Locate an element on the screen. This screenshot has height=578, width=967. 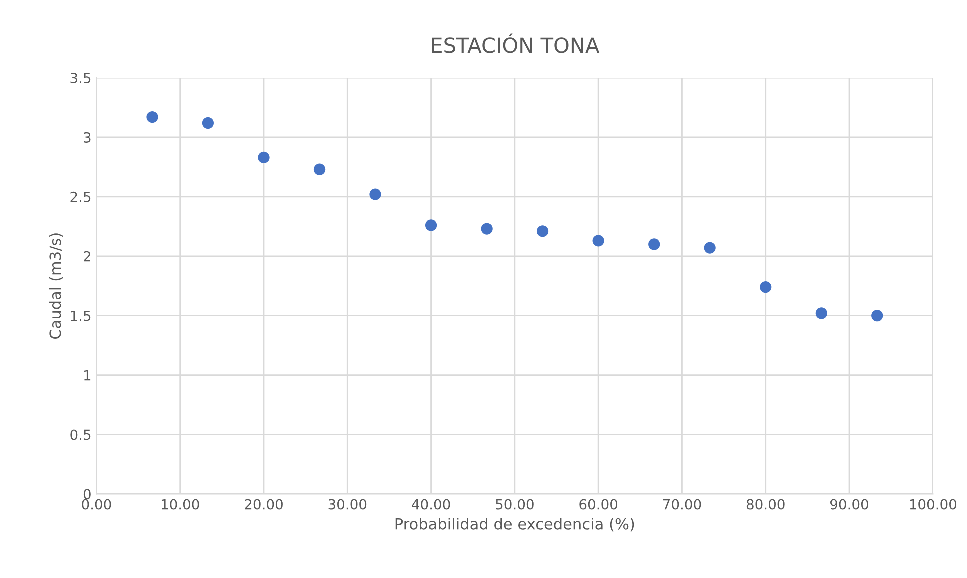
x-tick-label: 10.00 is located at coordinates (181, 504).